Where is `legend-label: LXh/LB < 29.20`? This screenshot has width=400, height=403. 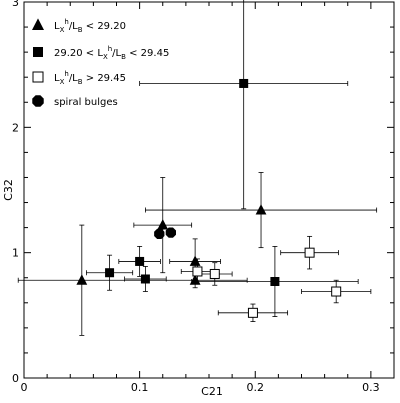 legend-label: LXh/LB < 29.20 is located at coordinates (90, 26).